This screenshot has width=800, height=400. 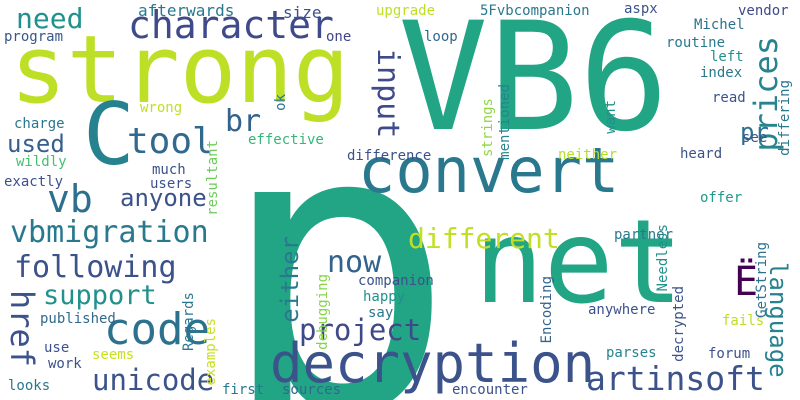 What do you see at coordinates (535, 11) in the screenshot?
I see `word-5fvbcompanion: 5Fvbcompanion` at bounding box center [535, 11].